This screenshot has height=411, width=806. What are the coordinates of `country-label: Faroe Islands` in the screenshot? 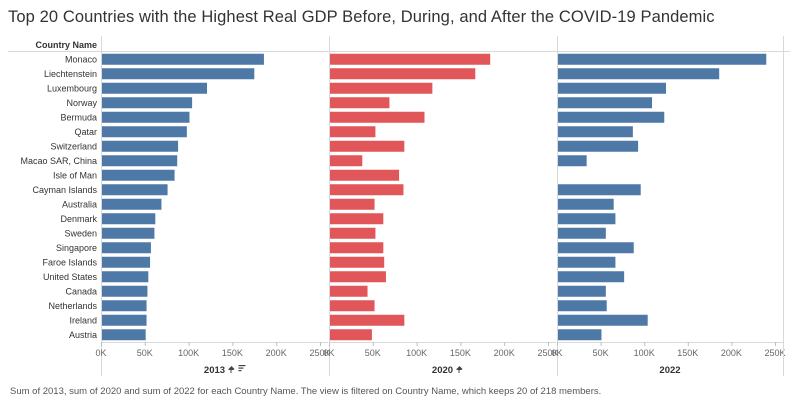 It's located at (69, 263).